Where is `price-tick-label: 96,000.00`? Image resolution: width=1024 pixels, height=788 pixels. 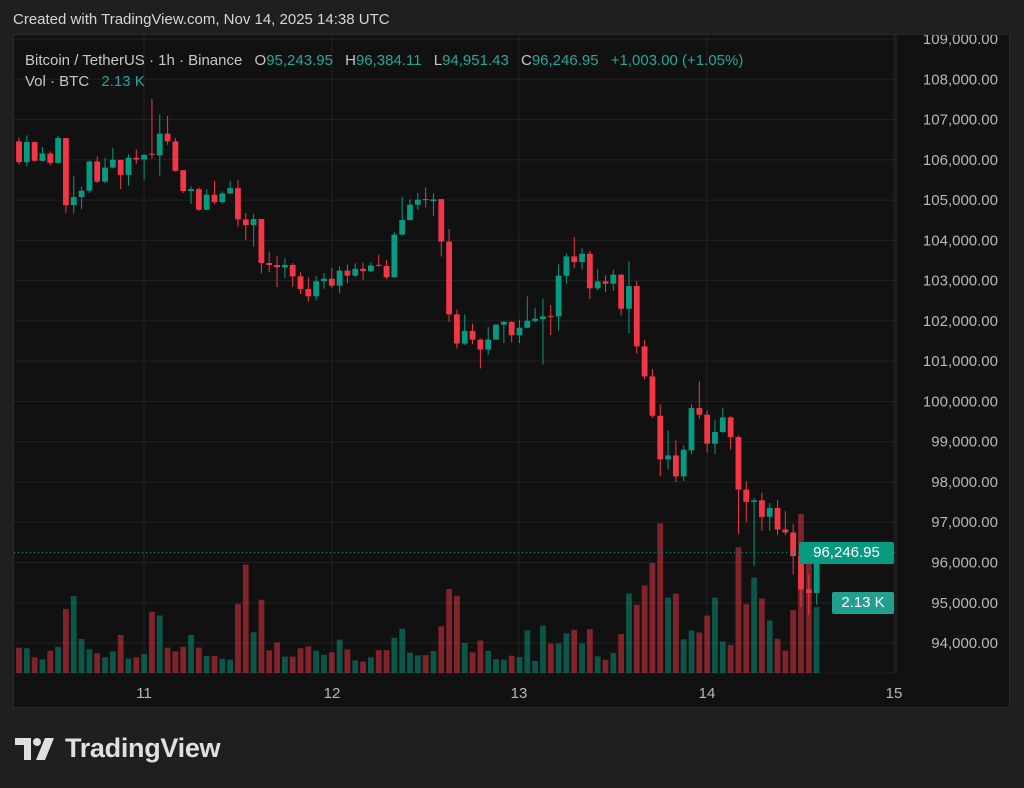 price-tick-label: 96,000.00 is located at coordinates (964, 563).